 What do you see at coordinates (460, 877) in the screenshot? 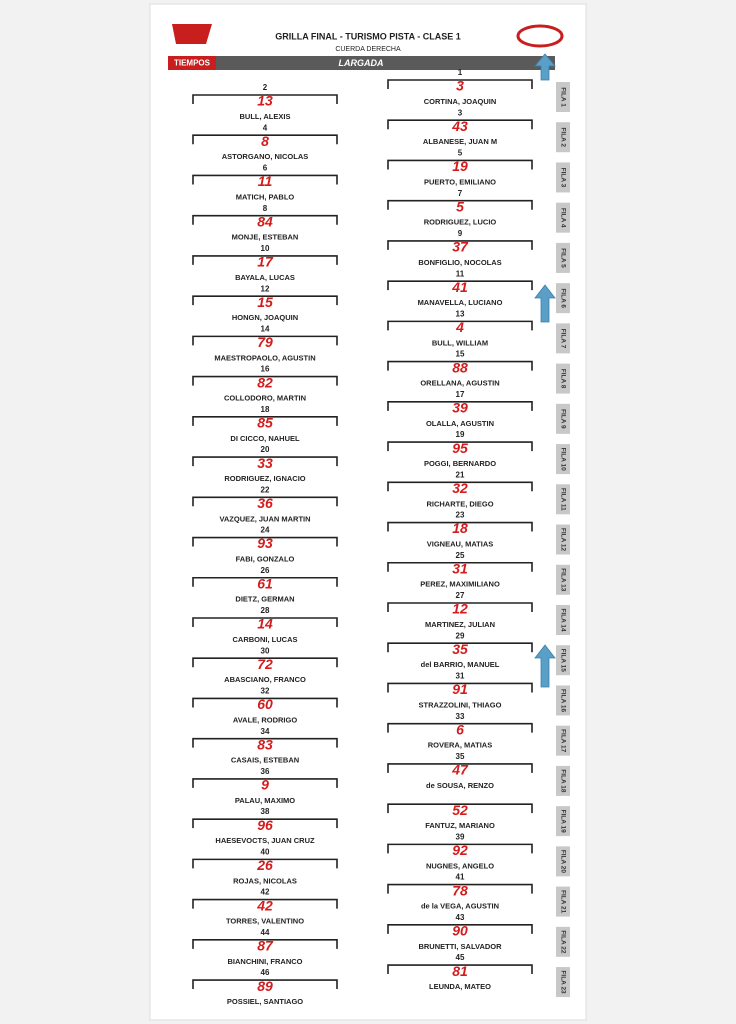
I see `grid-position: 41` at bounding box center [460, 877].